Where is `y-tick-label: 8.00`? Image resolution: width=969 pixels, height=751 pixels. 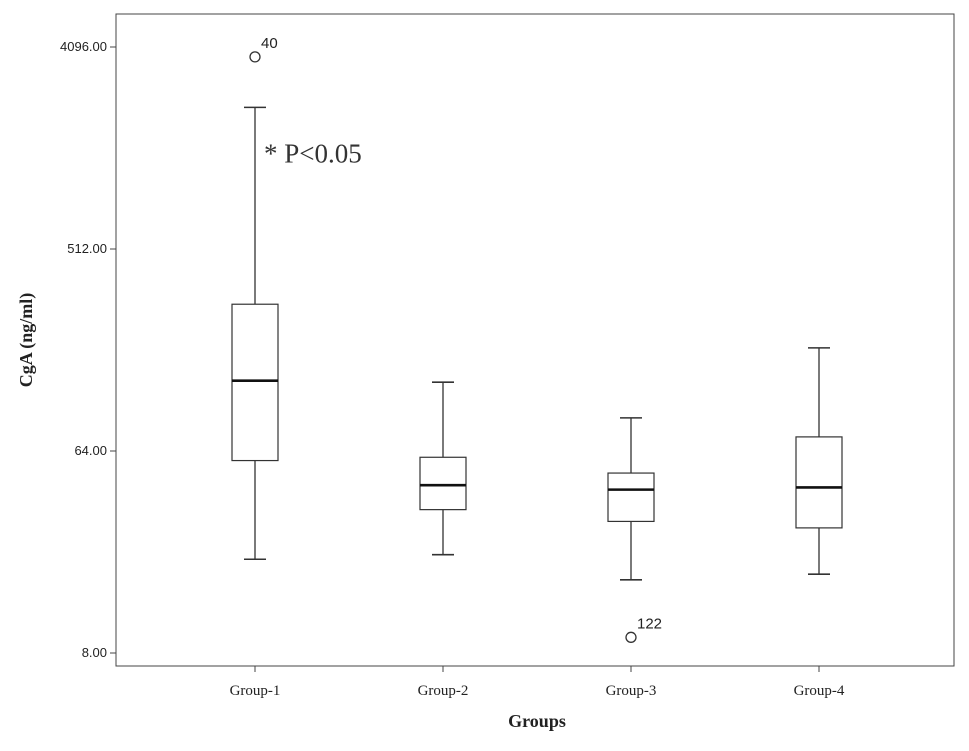
y-tick-label: 8.00 is located at coordinates (94, 652).